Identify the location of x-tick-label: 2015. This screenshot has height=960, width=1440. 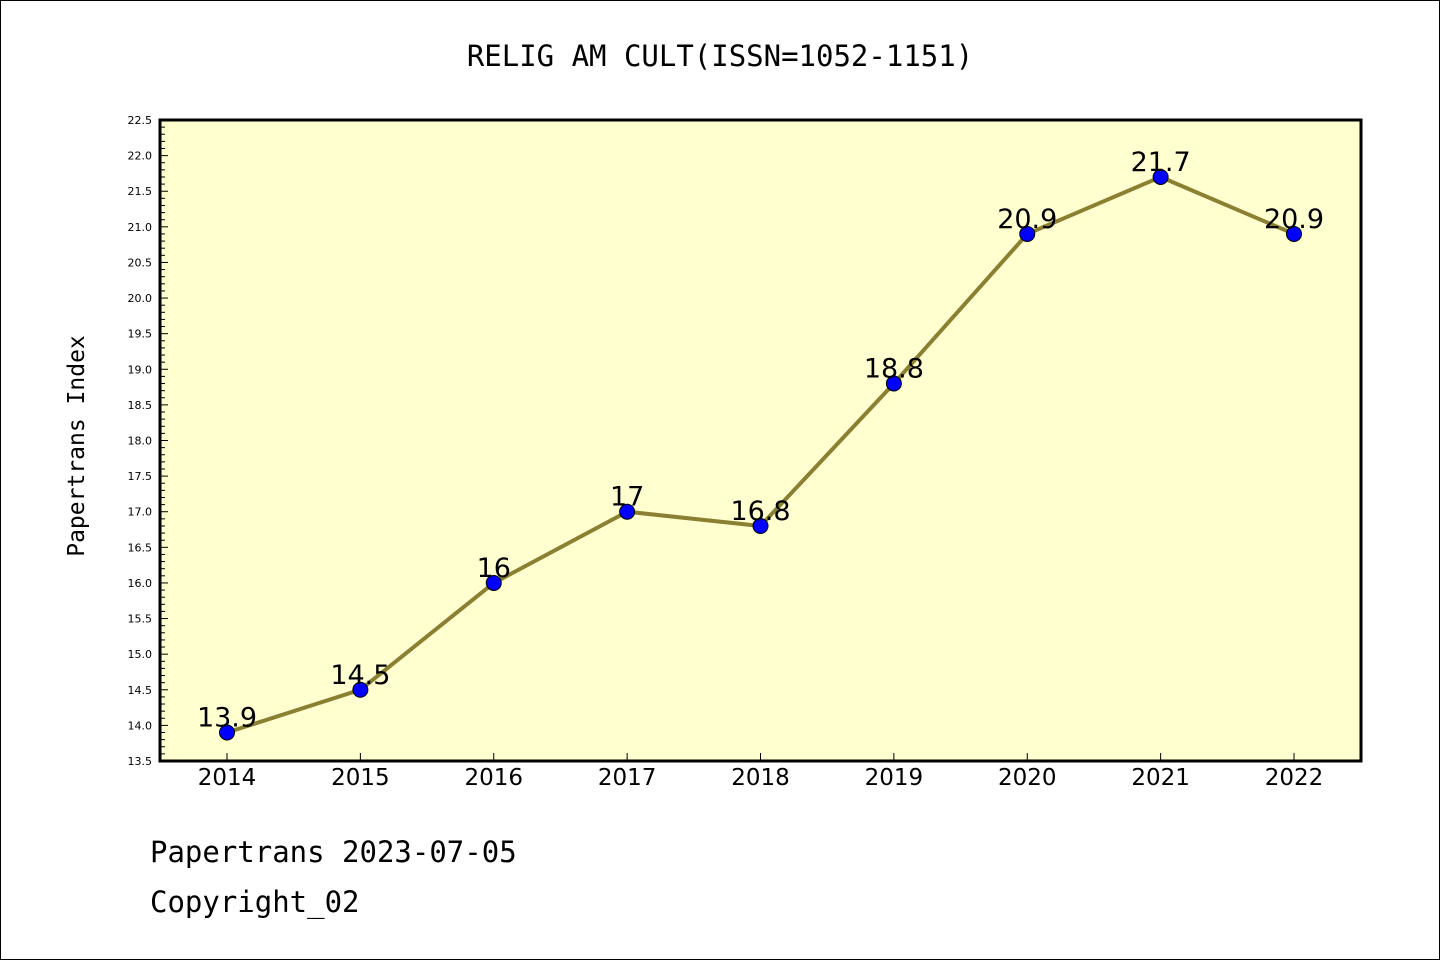
(360, 778).